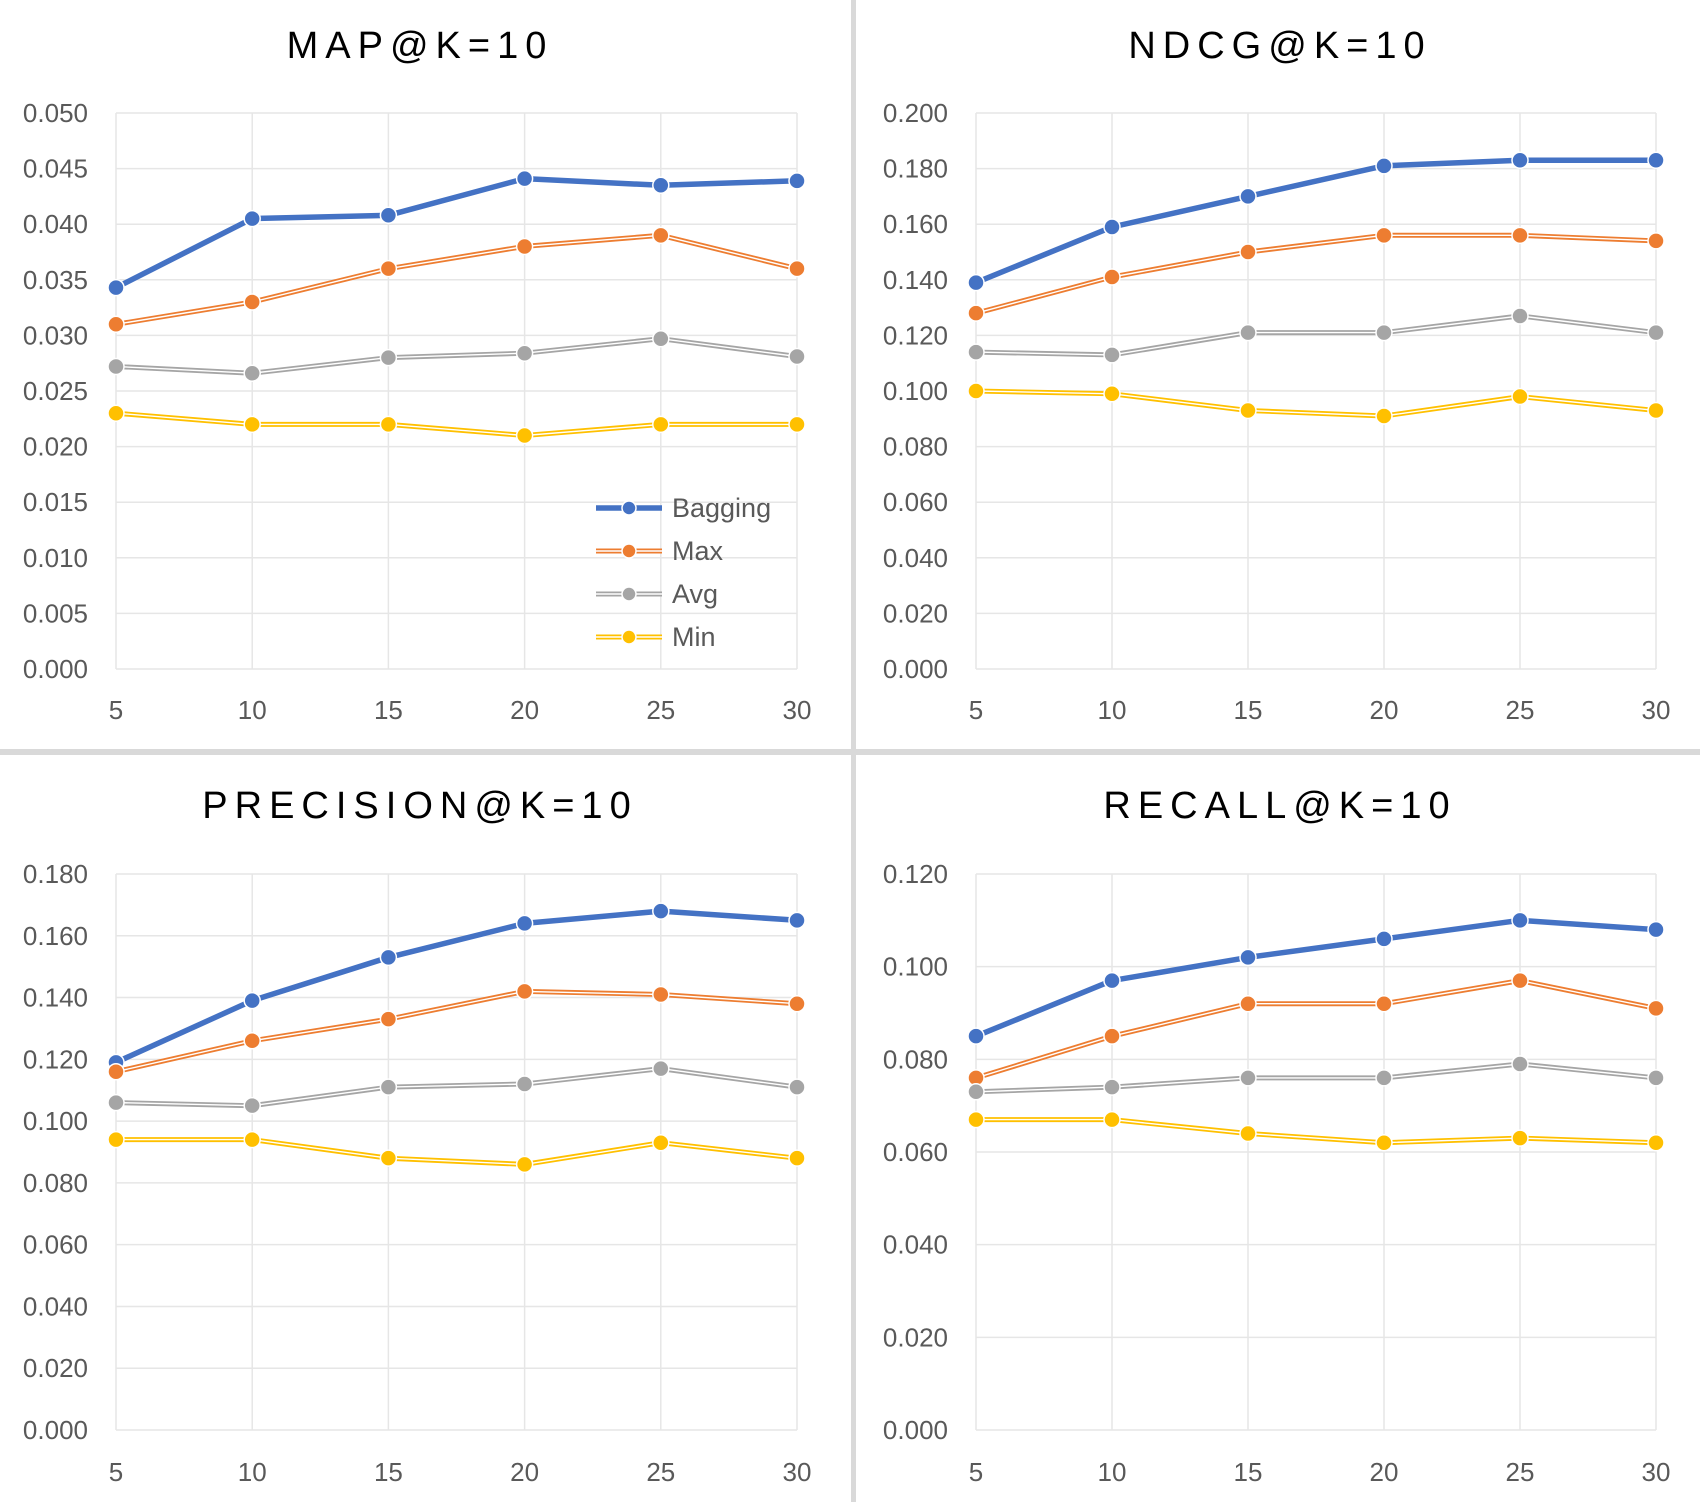 Image resolution: width=1700 pixels, height=1502 pixels. I want to click on x-tick-label: 30, so click(797, 1472).